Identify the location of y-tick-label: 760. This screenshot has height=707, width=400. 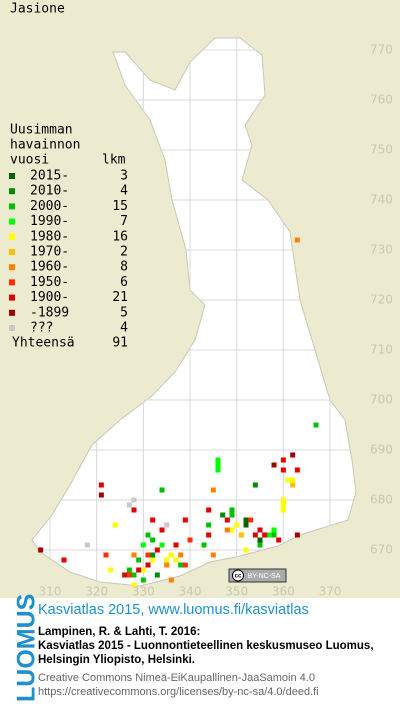
(381, 100).